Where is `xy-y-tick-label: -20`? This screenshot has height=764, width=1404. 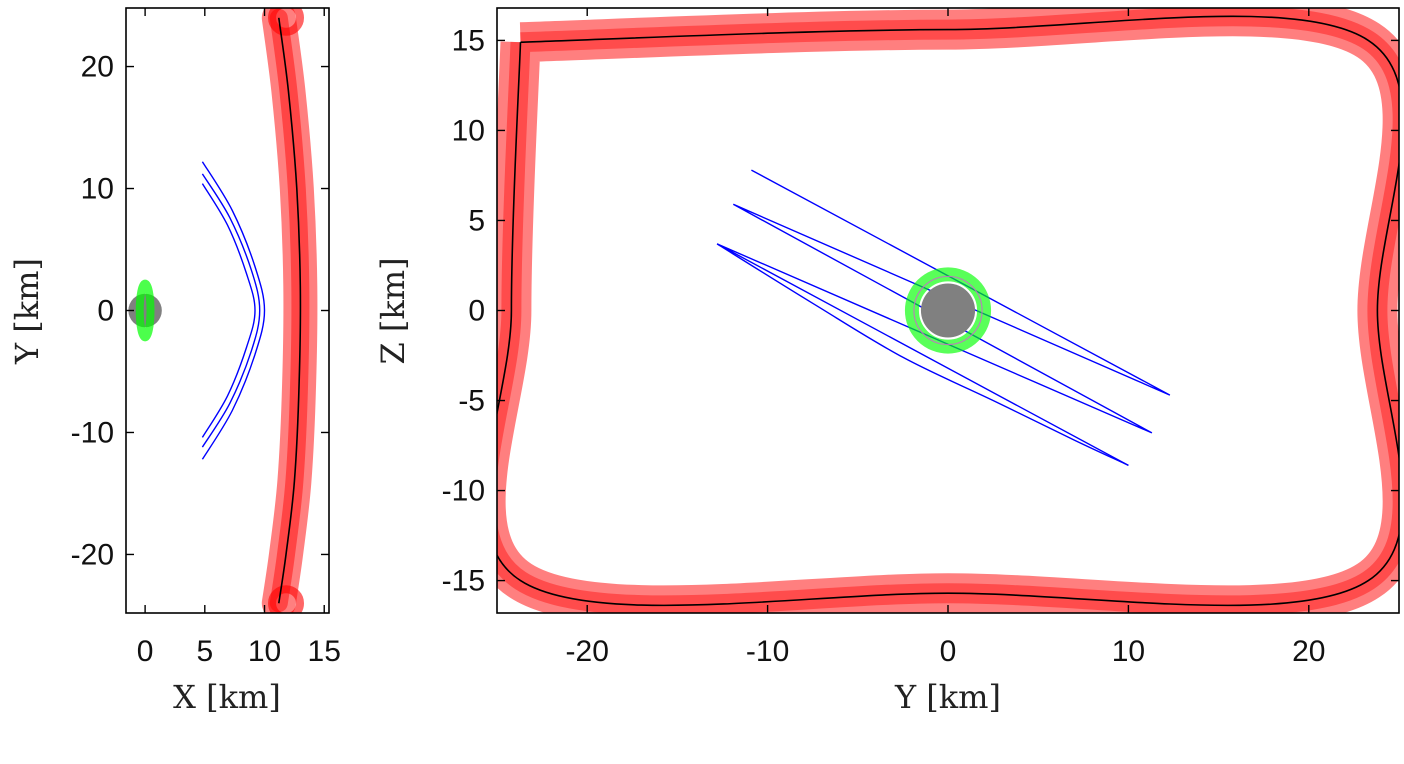
xy-y-tick-label: -20 is located at coordinates (92, 554).